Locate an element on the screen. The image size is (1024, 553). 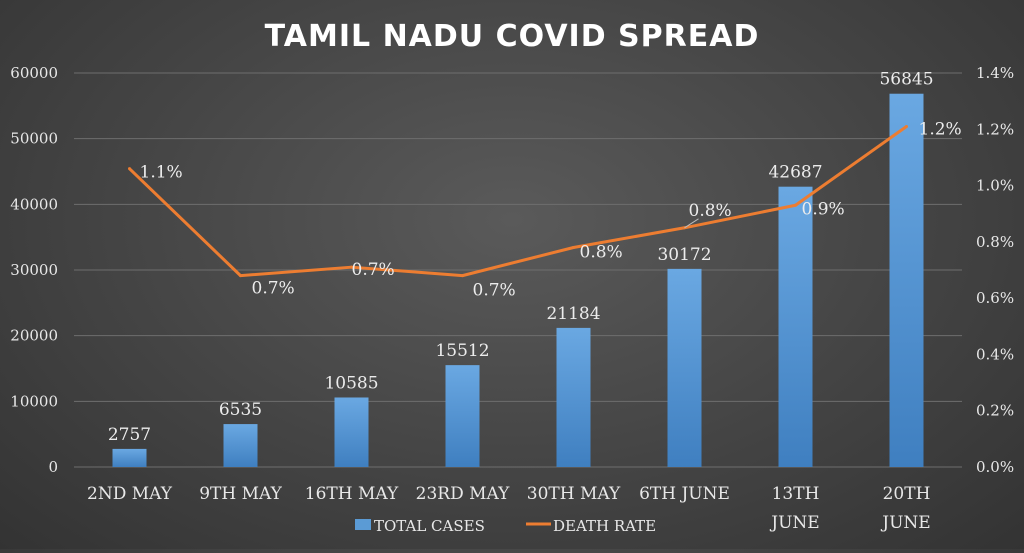
left-tick-label: 0 is located at coordinates (53, 467).